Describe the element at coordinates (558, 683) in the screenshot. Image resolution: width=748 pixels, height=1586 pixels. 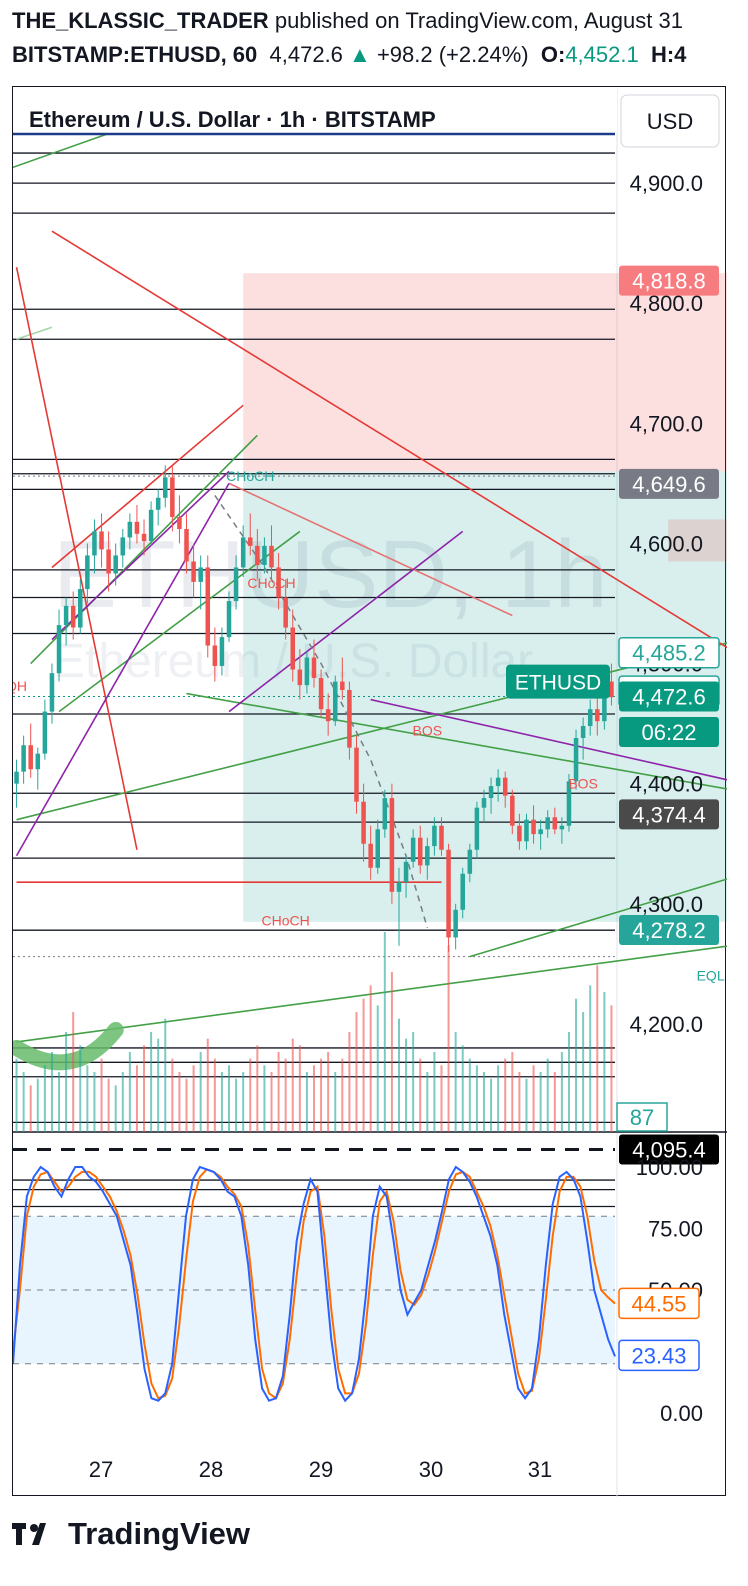
I see `symbol-tag: ETHUSD` at that location.